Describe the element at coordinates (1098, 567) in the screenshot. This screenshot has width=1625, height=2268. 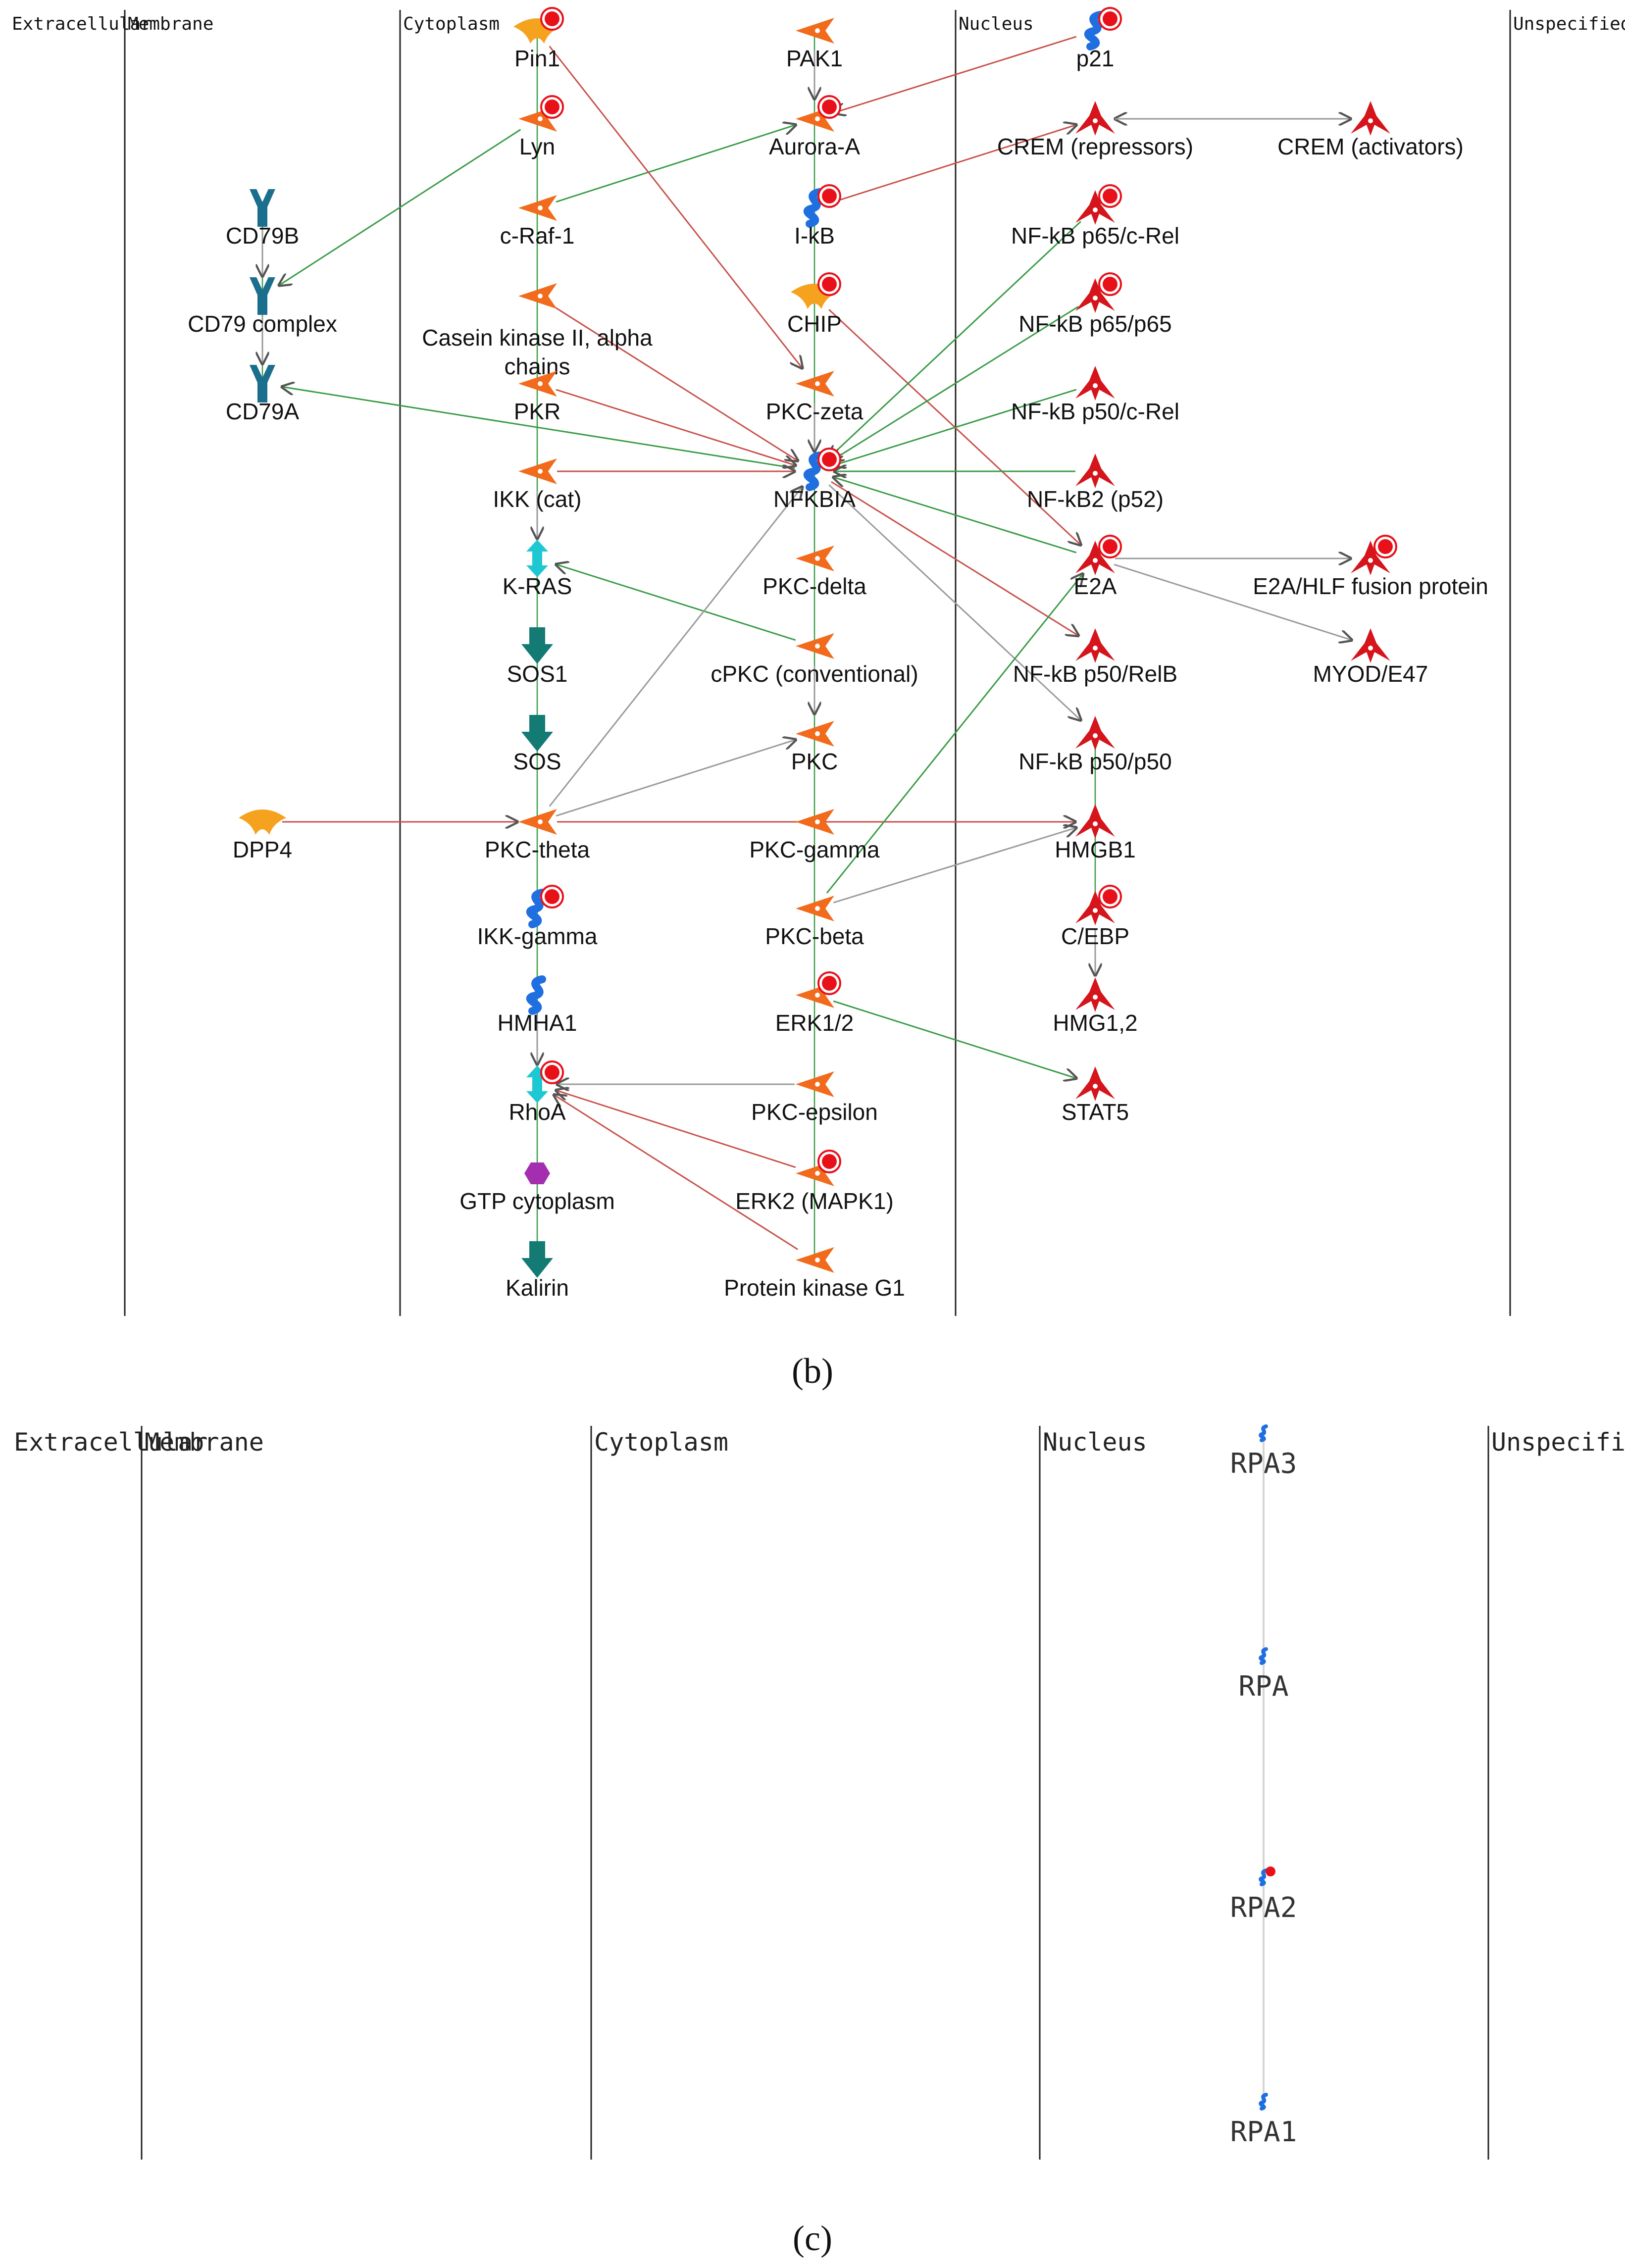
I see `node-e2a: E2A` at that location.